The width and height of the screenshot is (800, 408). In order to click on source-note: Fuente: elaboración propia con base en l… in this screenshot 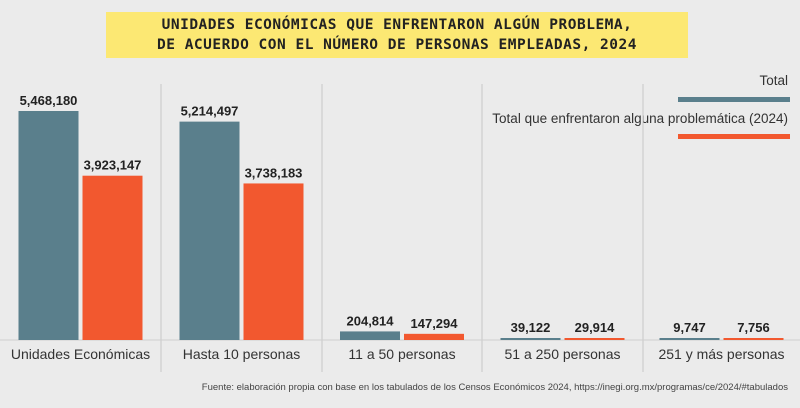, I will do `click(494, 387)`.